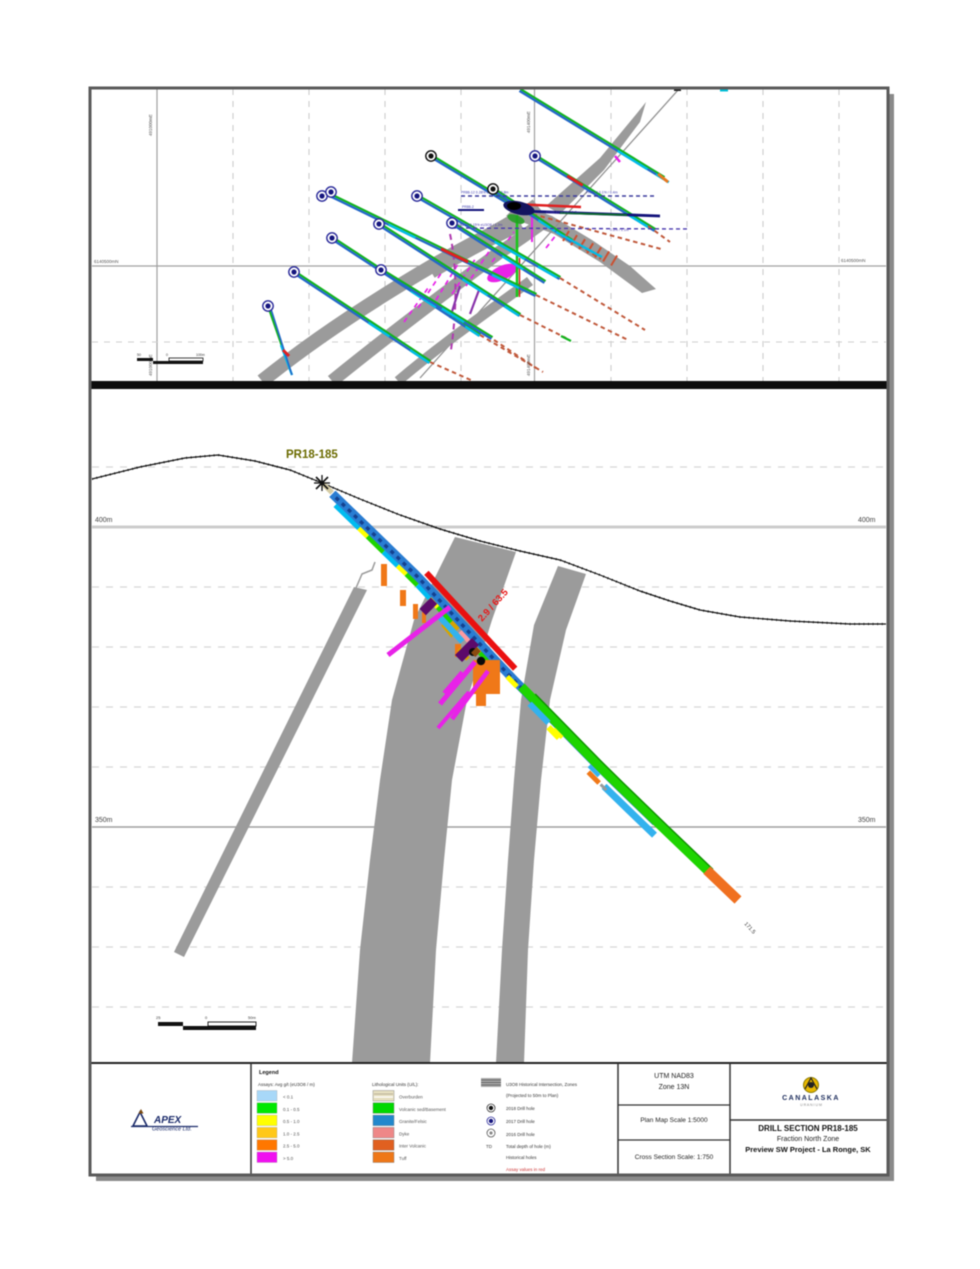 Image resolution: width=980 pixels, height=1269 pixels. Describe the element at coordinates (520, 1134) in the screenshot. I see `svg-text: 2016 Drill hole` at that location.